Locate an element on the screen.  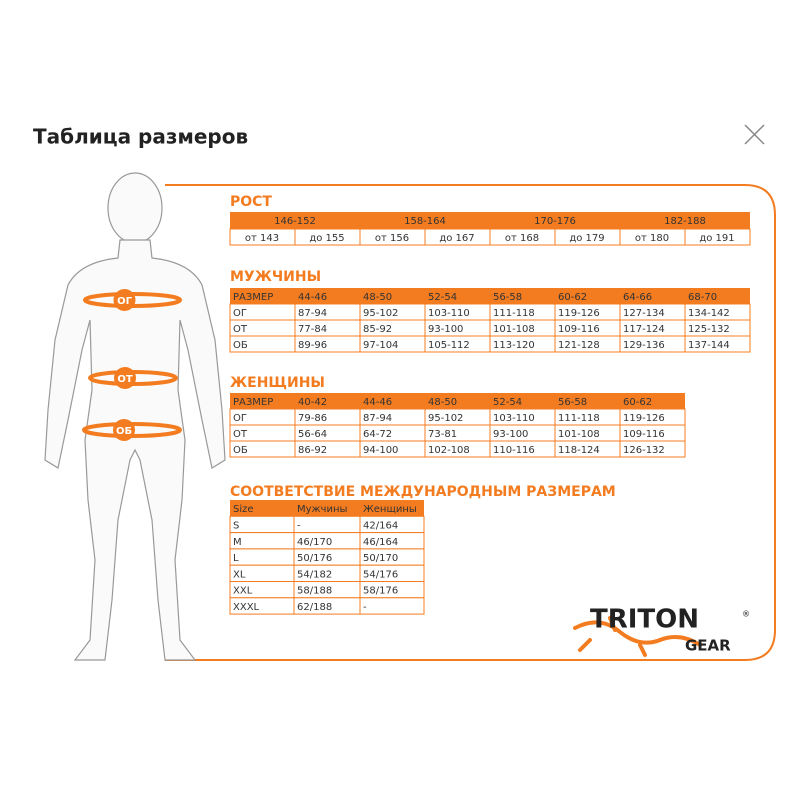
cell-text: 110-116 is located at coordinates (514, 450).